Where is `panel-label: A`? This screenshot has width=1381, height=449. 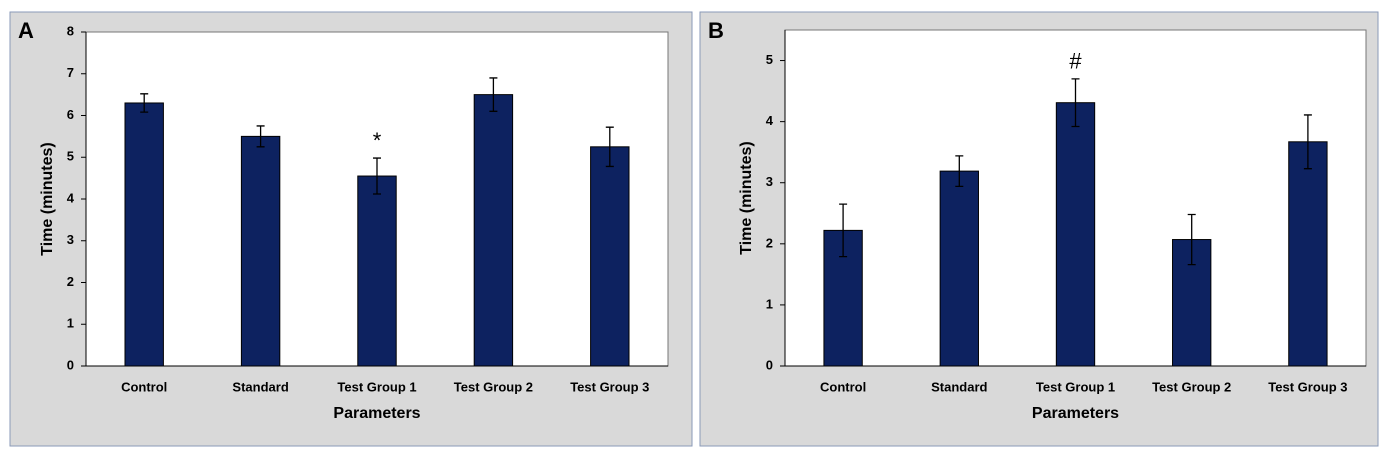
panel-label: A is located at coordinates (26, 30).